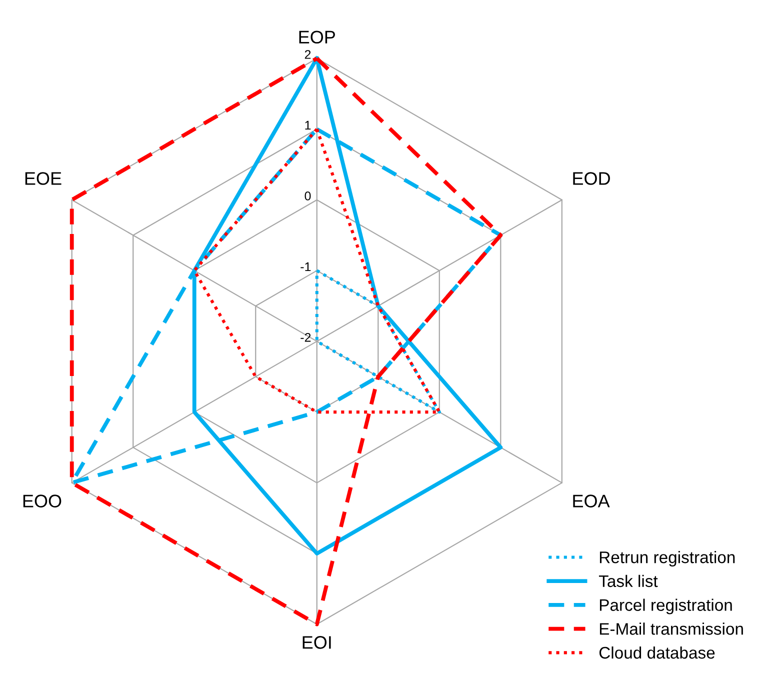  Describe the element at coordinates (305, 337) in the screenshot. I see `y-tick-label: -2` at that location.